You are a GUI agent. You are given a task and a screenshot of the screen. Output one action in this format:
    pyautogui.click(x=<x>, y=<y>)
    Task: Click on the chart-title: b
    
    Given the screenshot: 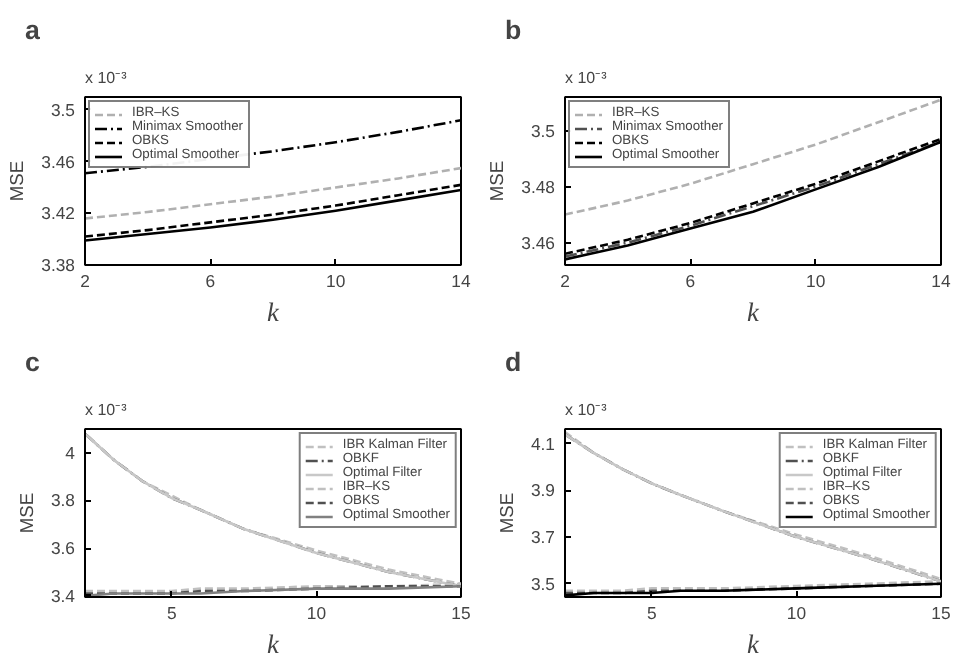 What is the action you would take?
    pyautogui.click(x=513, y=30)
    